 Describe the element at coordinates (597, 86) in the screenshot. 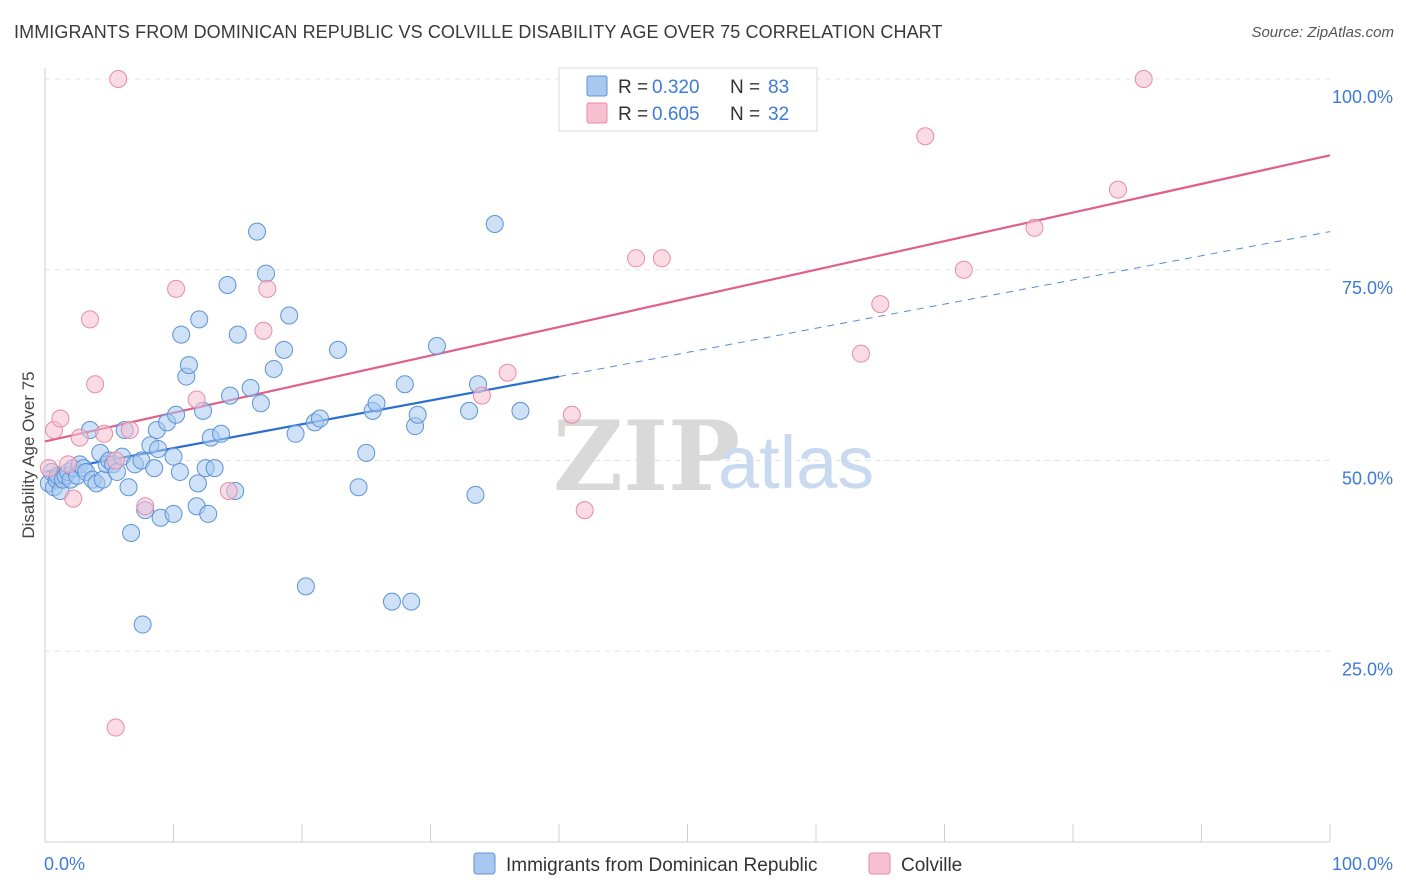

I see `legend-swatch-blue` at that location.